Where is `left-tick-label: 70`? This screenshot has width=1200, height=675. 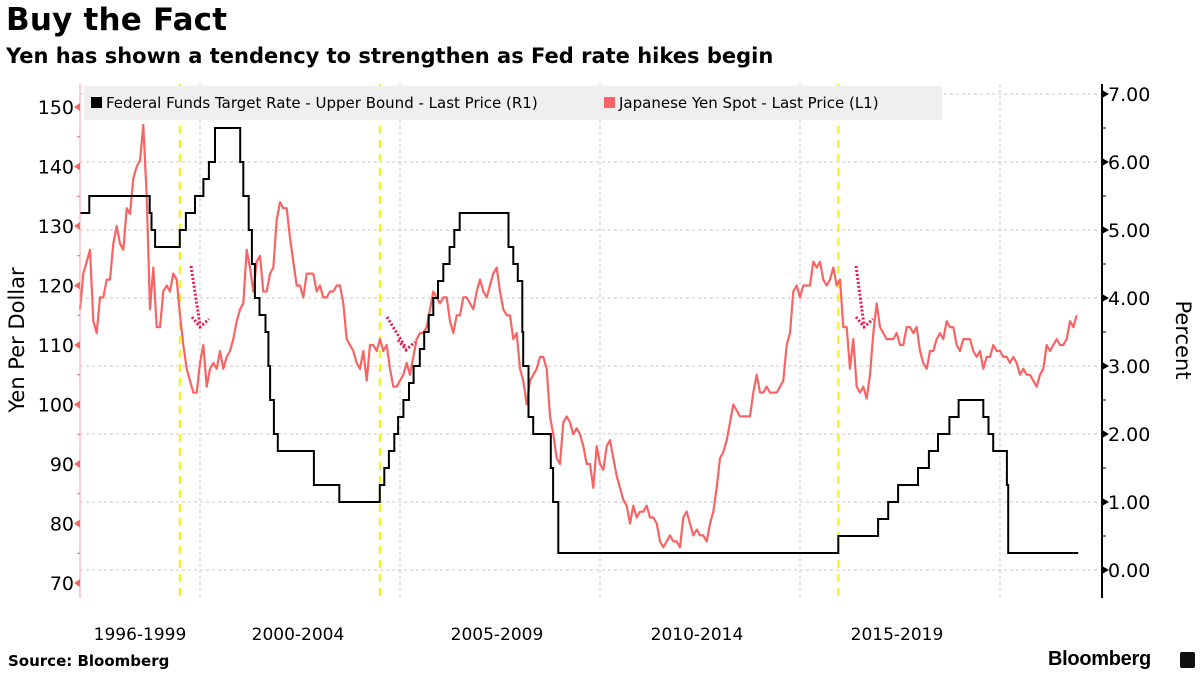 left-tick-label: 70 is located at coordinates (62, 584).